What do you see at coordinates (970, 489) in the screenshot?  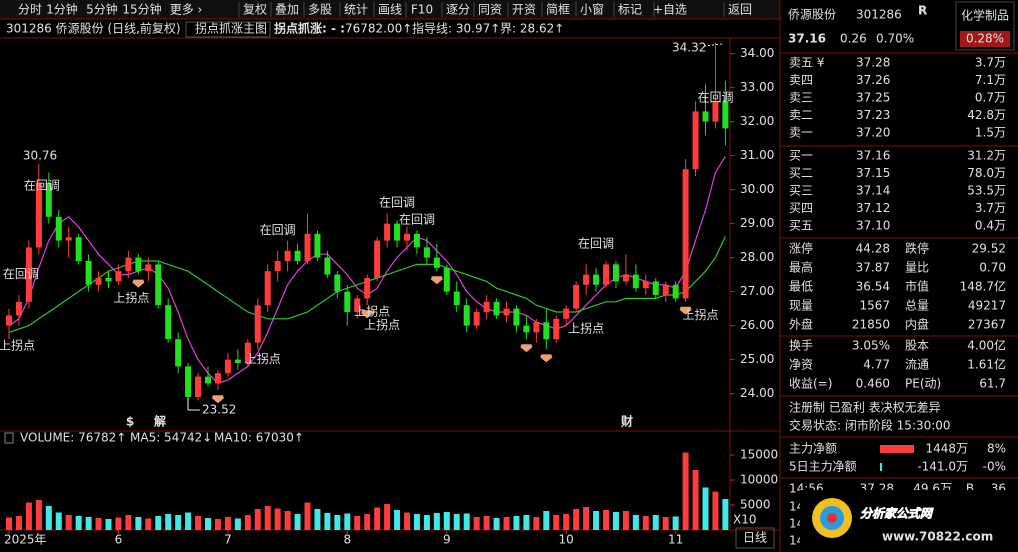 I see `tick-side: B` at bounding box center [970, 489].